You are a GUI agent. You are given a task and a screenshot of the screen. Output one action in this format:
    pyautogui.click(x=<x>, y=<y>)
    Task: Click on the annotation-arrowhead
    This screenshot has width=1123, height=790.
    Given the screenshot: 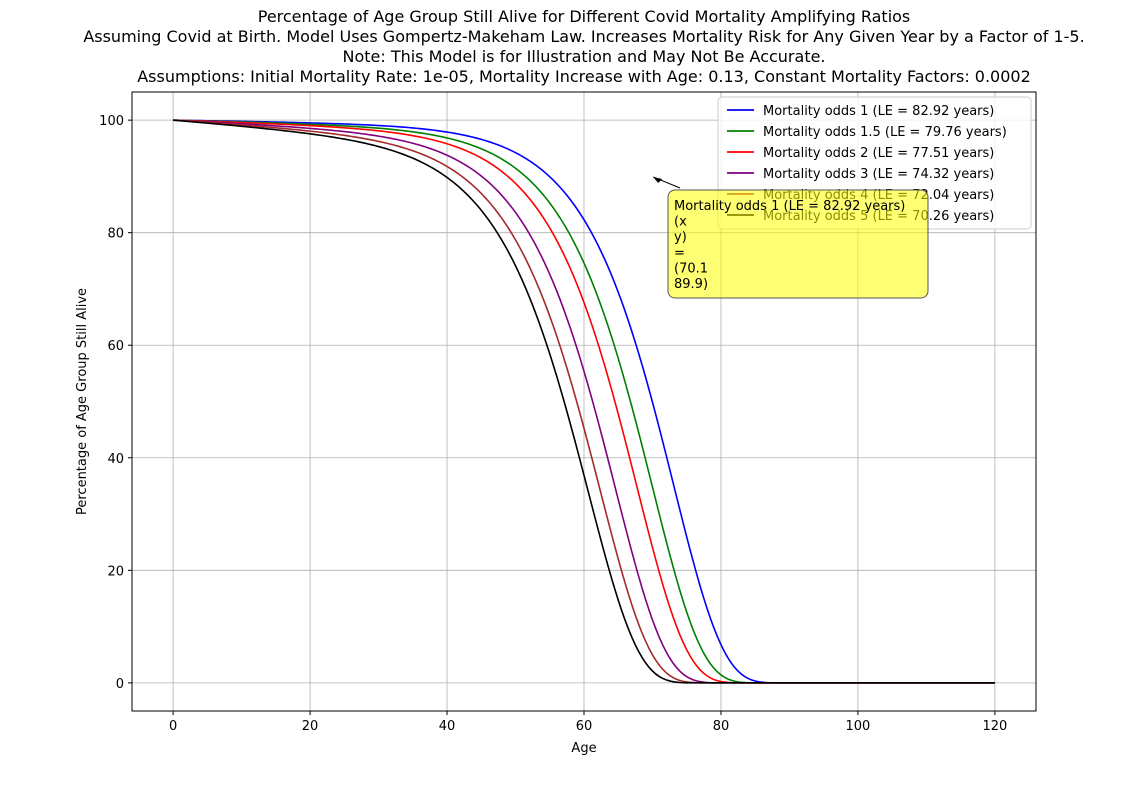 What is the action you would take?
    pyautogui.click(x=658, y=179)
    